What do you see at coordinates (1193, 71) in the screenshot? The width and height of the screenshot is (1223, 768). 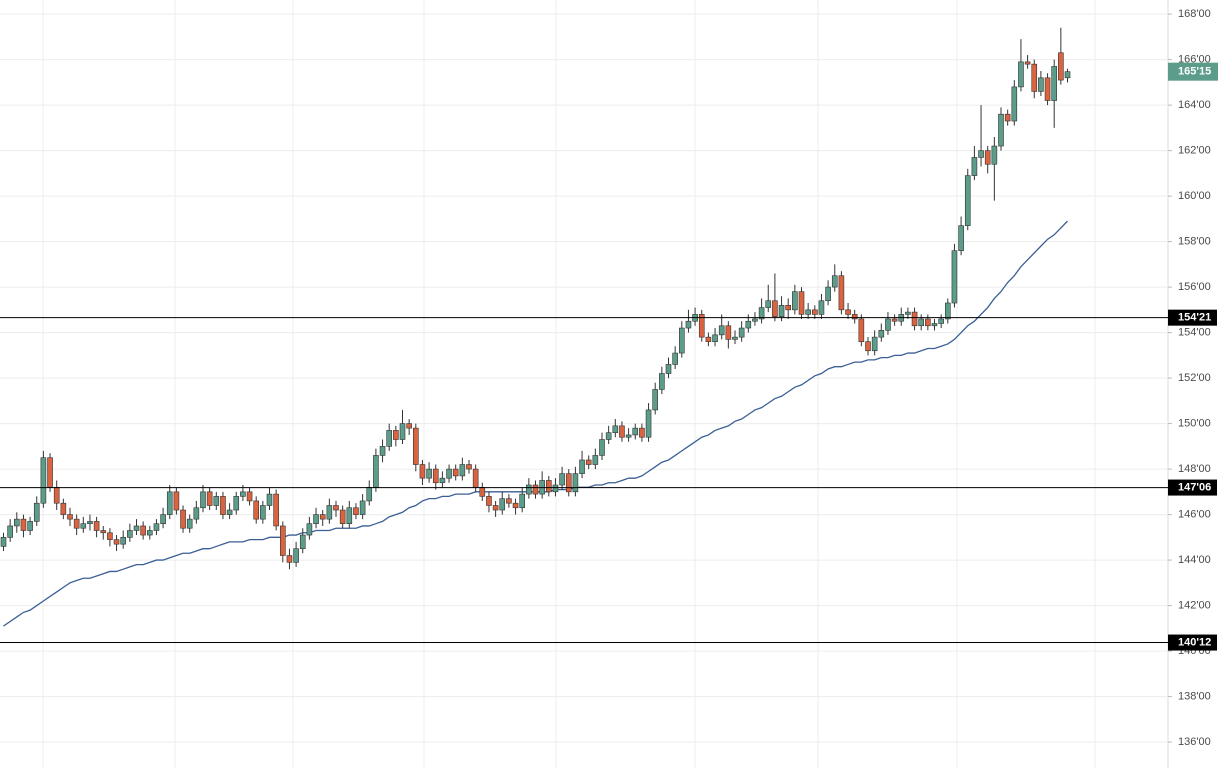 I see `last-price-tag` at bounding box center [1193, 71].